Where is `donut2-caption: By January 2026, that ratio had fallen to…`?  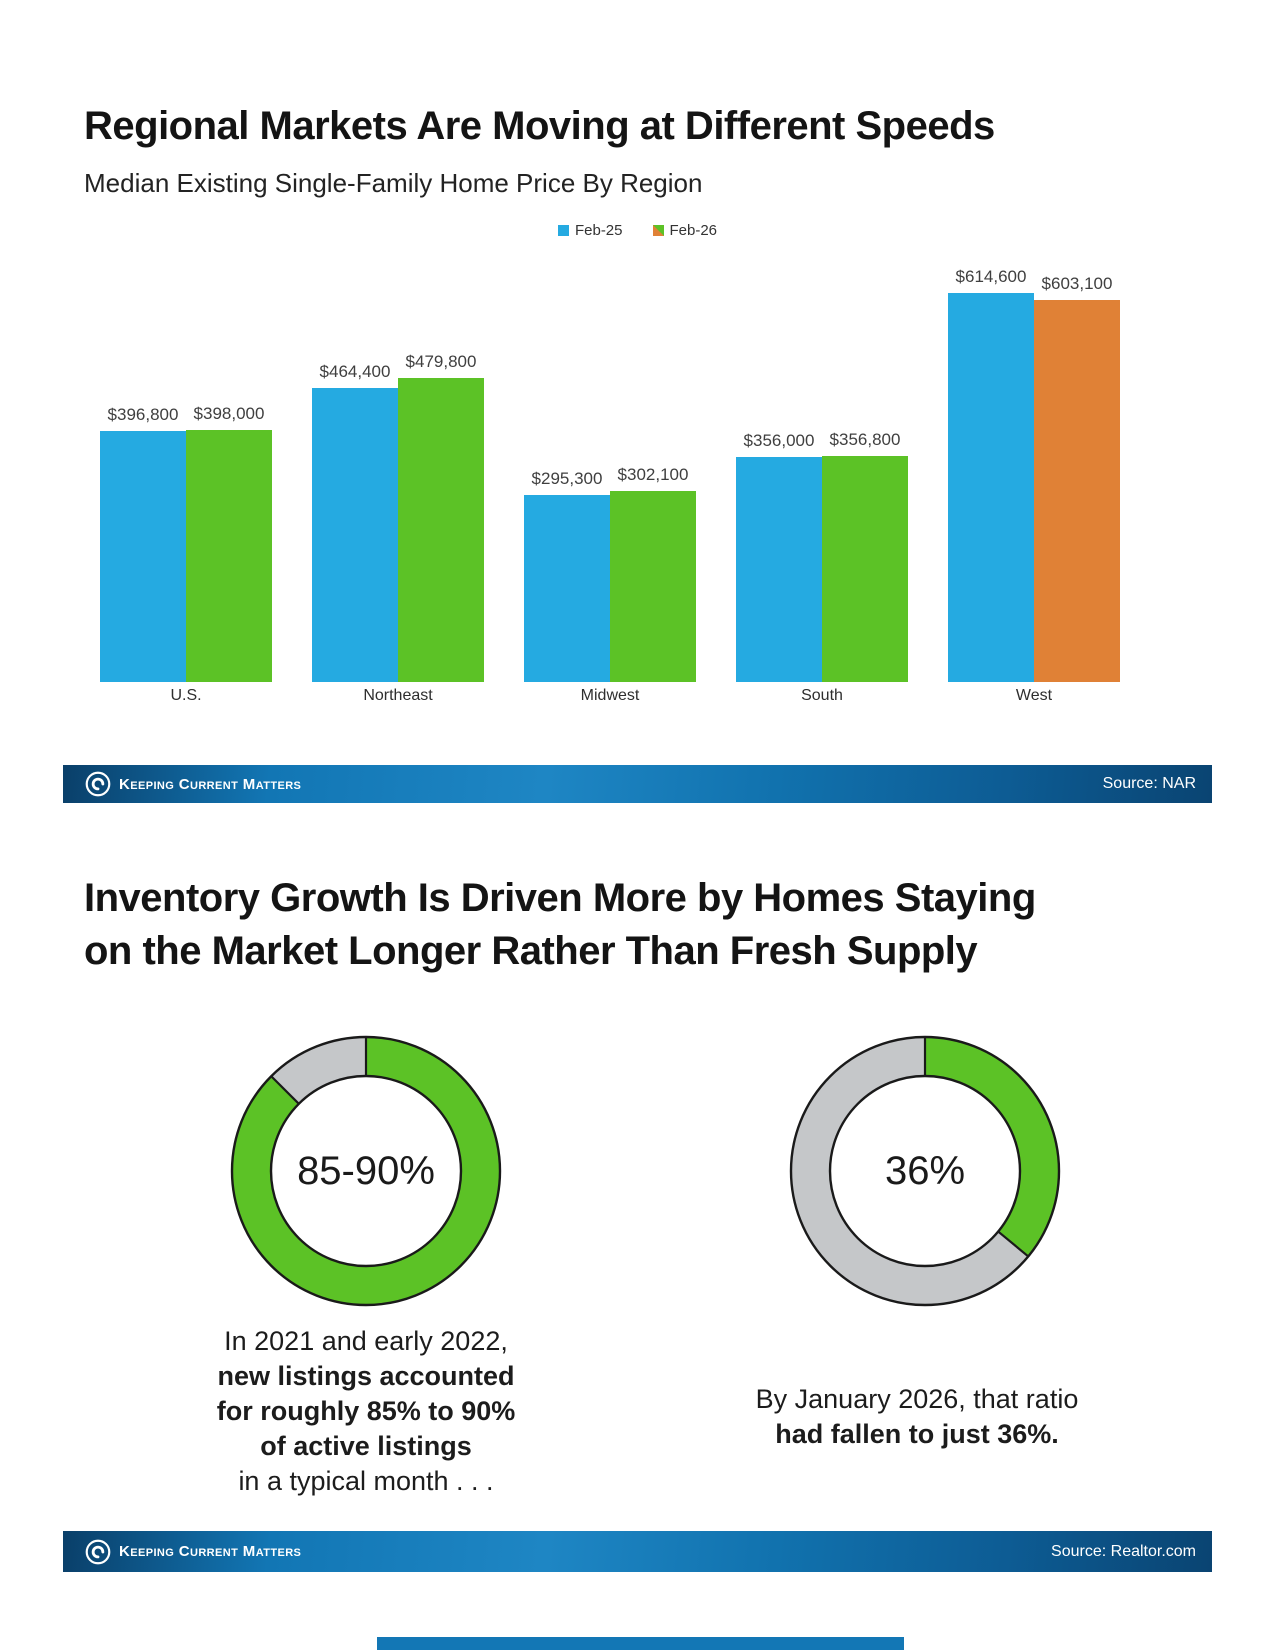
donut2-caption: By January 2026, that ratio had fallen to… is located at coordinates (917, 1417).